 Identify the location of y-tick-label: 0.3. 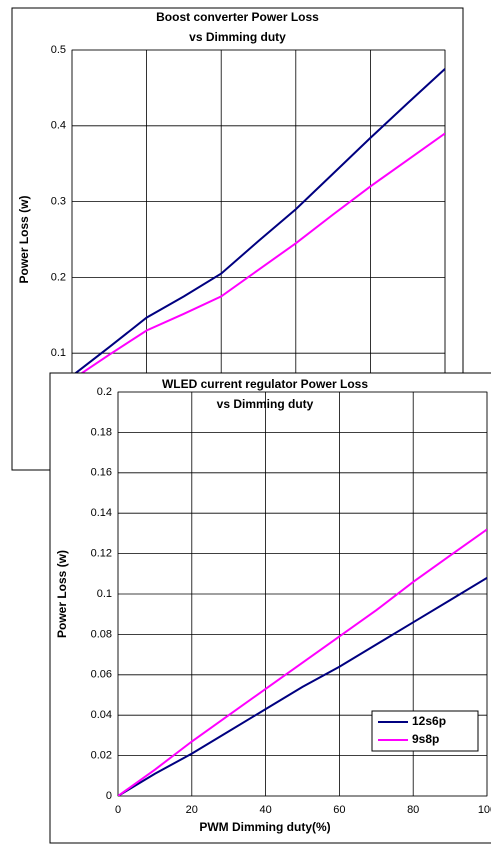
(58, 202).